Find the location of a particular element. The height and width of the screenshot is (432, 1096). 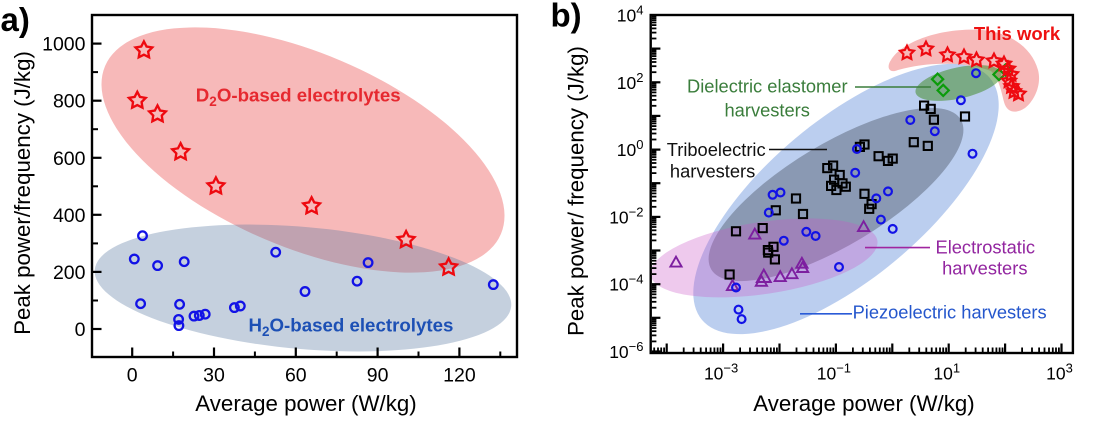

svg-text: 800 is located at coordinates (69, 102).